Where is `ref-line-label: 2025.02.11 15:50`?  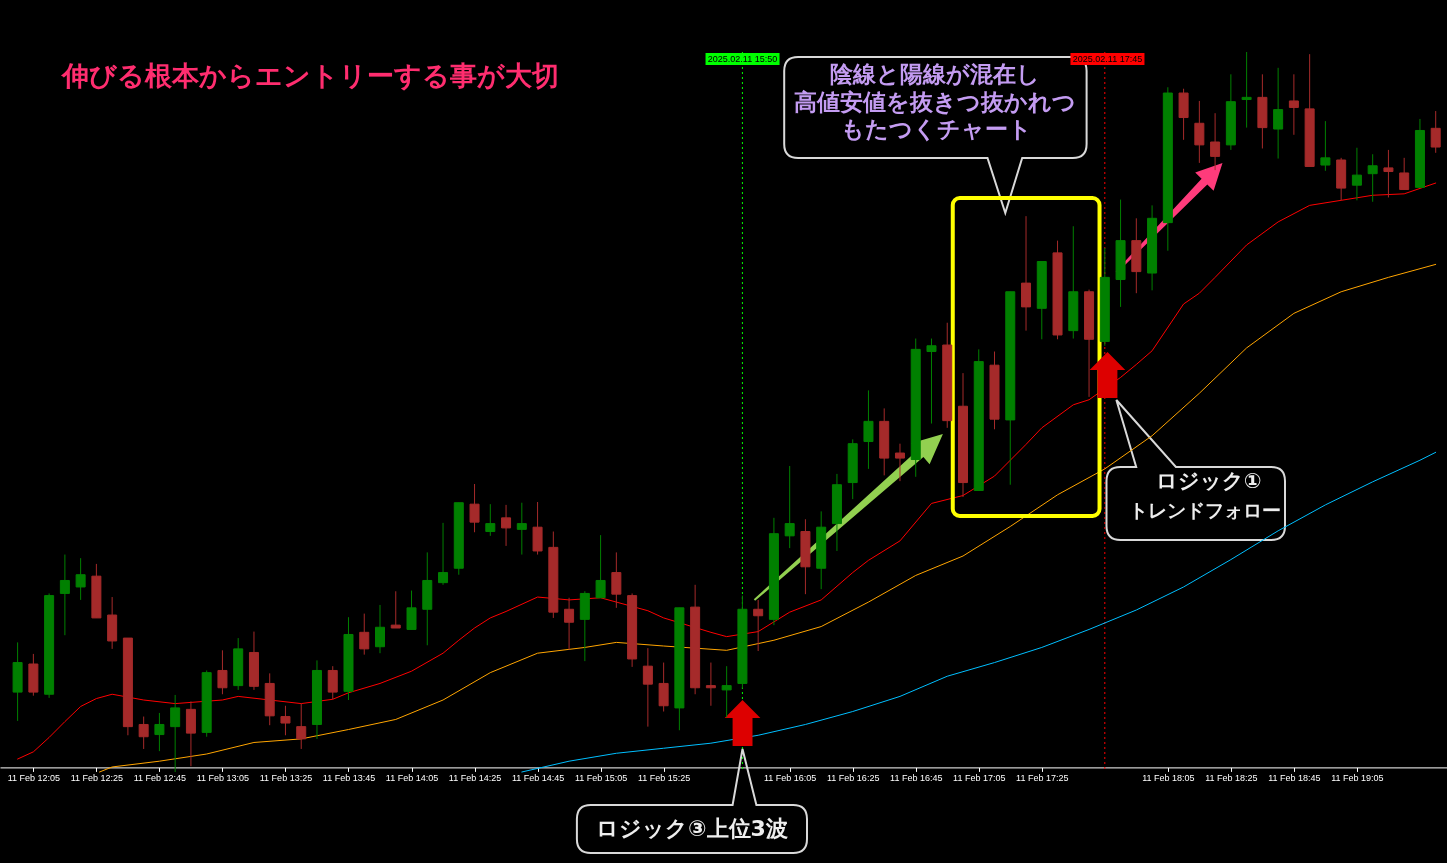 ref-line-label: 2025.02.11 15:50 is located at coordinates (742, 59).